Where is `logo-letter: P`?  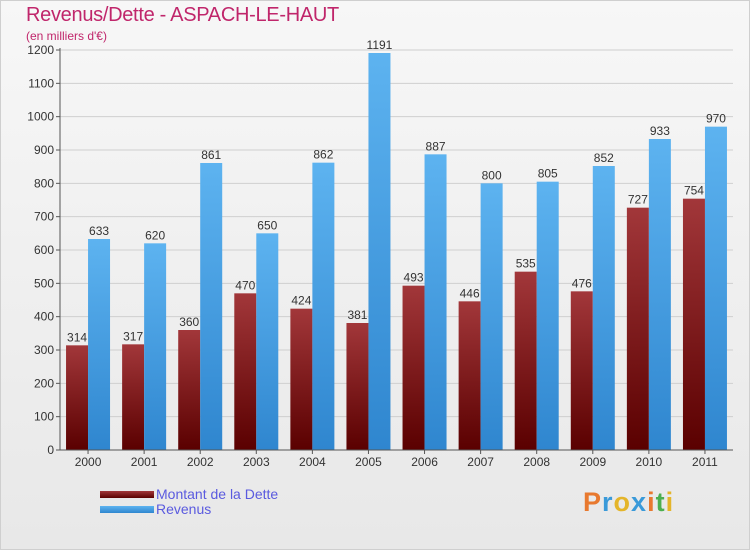
logo-letter: P is located at coordinates (593, 502).